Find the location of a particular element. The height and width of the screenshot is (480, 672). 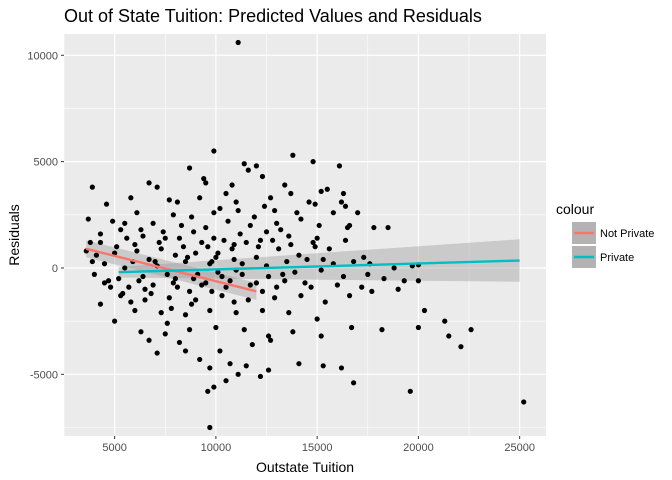

smooth-lines is located at coordinates (302, 270).